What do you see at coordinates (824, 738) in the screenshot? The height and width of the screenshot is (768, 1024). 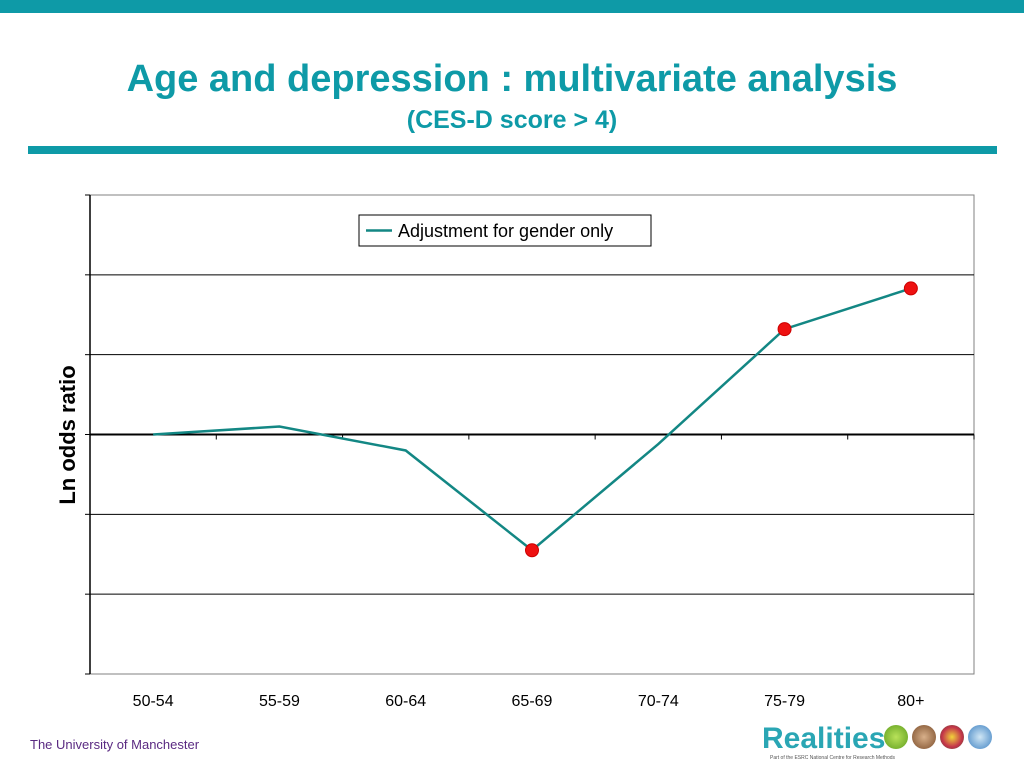 I see `logo-wordmark: Realities` at bounding box center [824, 738].